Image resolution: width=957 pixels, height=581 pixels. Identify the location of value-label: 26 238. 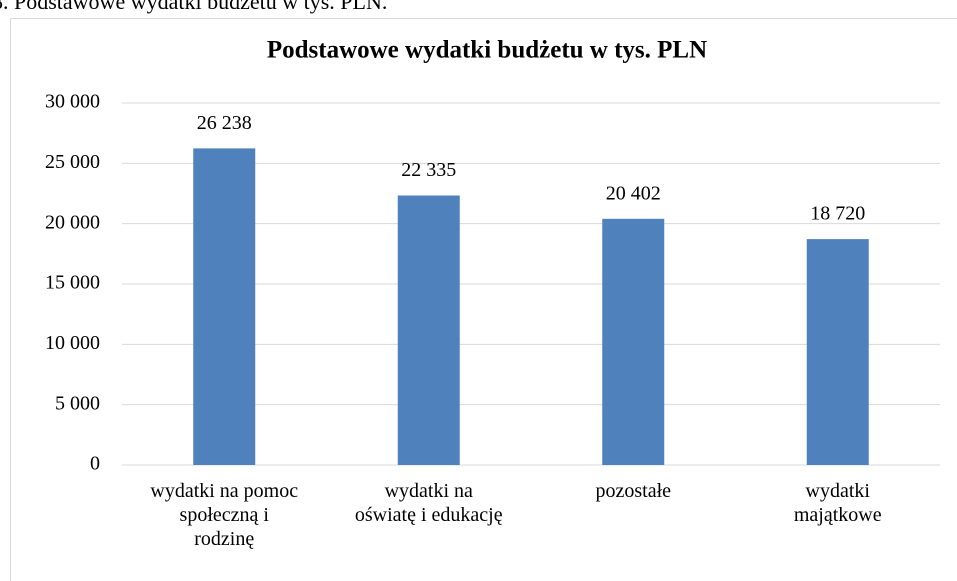
(224, 123).